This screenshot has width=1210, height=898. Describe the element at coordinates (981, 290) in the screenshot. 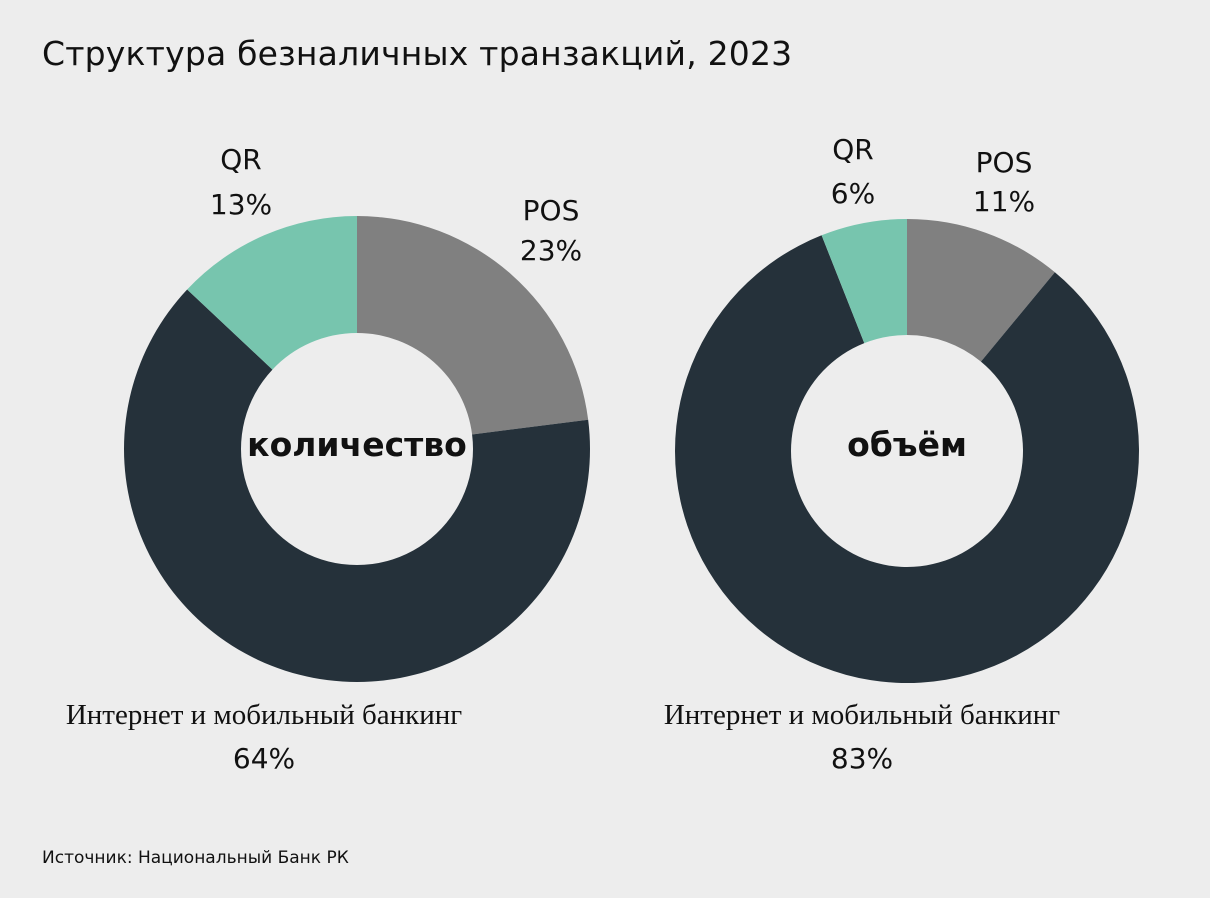

I see `slice-pos-volume` at that location.